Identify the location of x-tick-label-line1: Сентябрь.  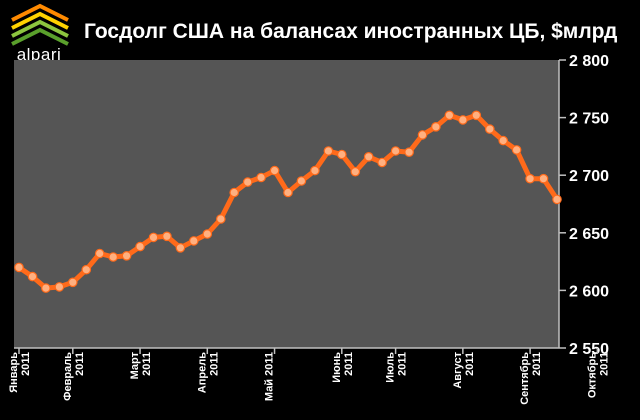
(525, 378).